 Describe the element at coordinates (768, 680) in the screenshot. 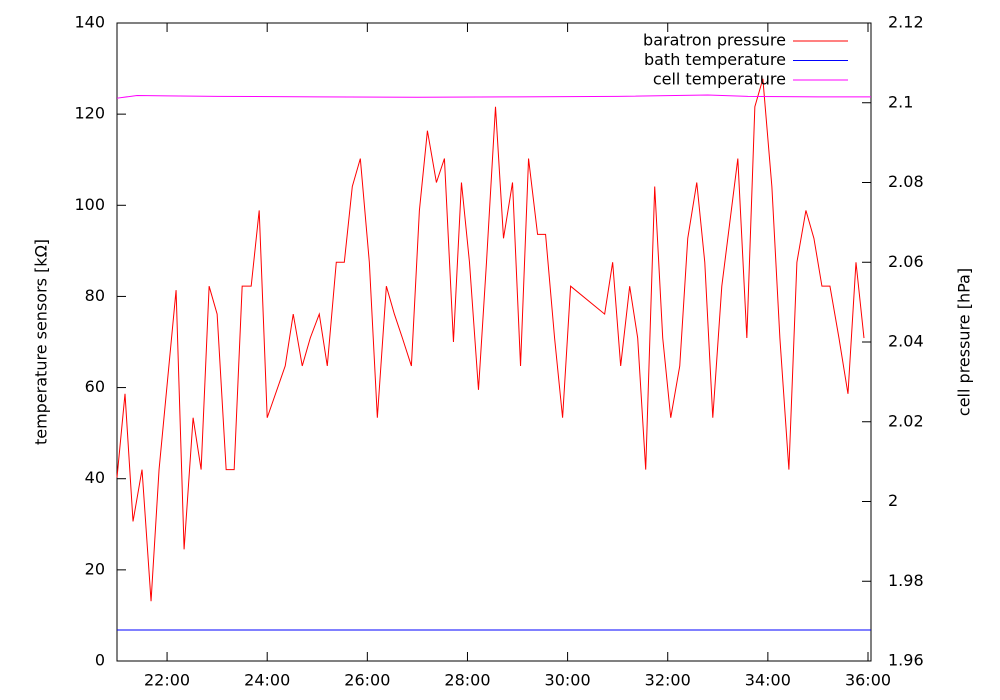

I see `x-tick-label: 34:00` at that location.